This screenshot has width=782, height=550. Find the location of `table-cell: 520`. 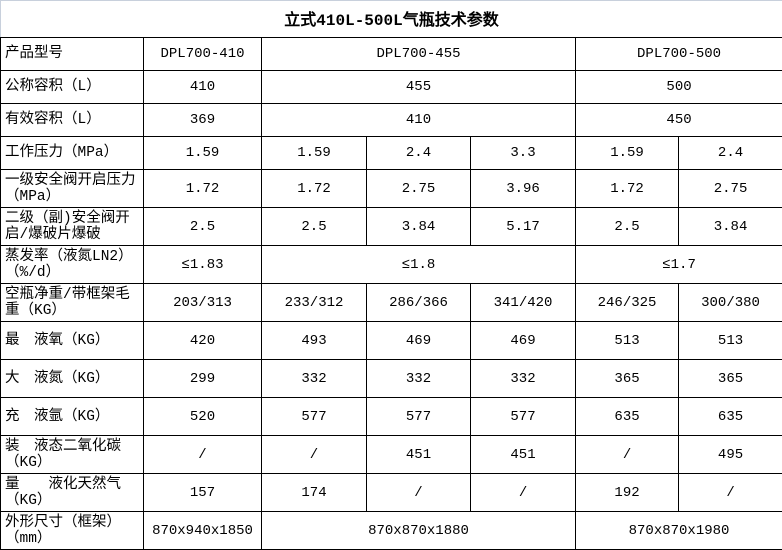

table-cell: 520 is located at coordinates (203, 417).